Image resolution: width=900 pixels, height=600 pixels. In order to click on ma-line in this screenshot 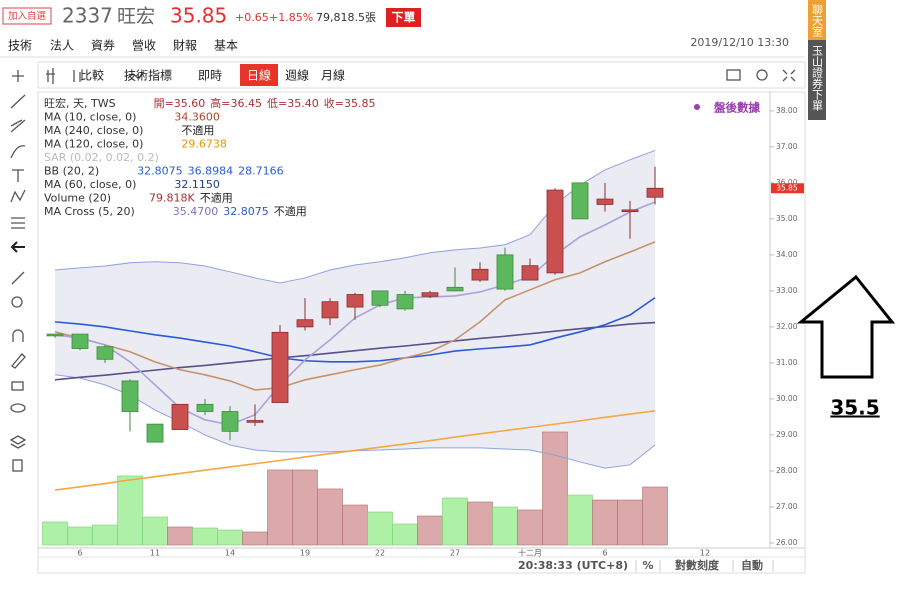, I will do `click(355, 351)`.